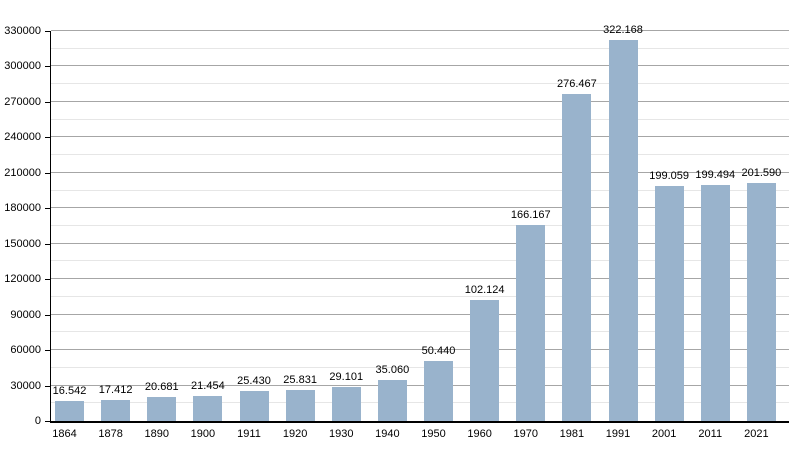 Image resolution: width=800 pixels, height=450 pixels. Describe the element at coordinates (756, 434) in the screenshot. I see `x-tick-label: 2021` at that location.